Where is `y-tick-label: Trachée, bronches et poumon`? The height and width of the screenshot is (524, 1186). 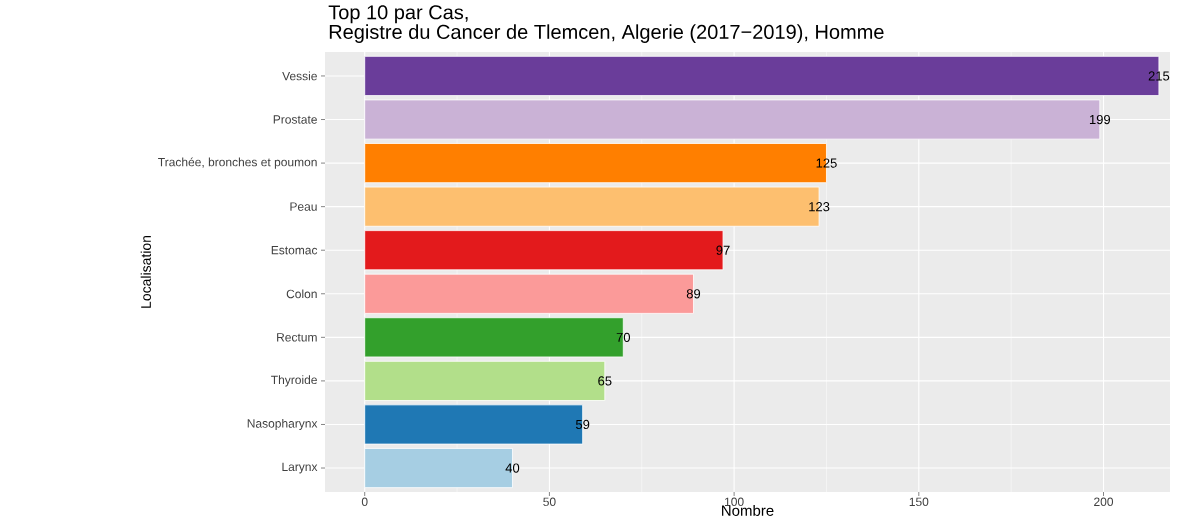
y-tick-label: Trachée, bronches et poumon is located at coordinates (237, 163).